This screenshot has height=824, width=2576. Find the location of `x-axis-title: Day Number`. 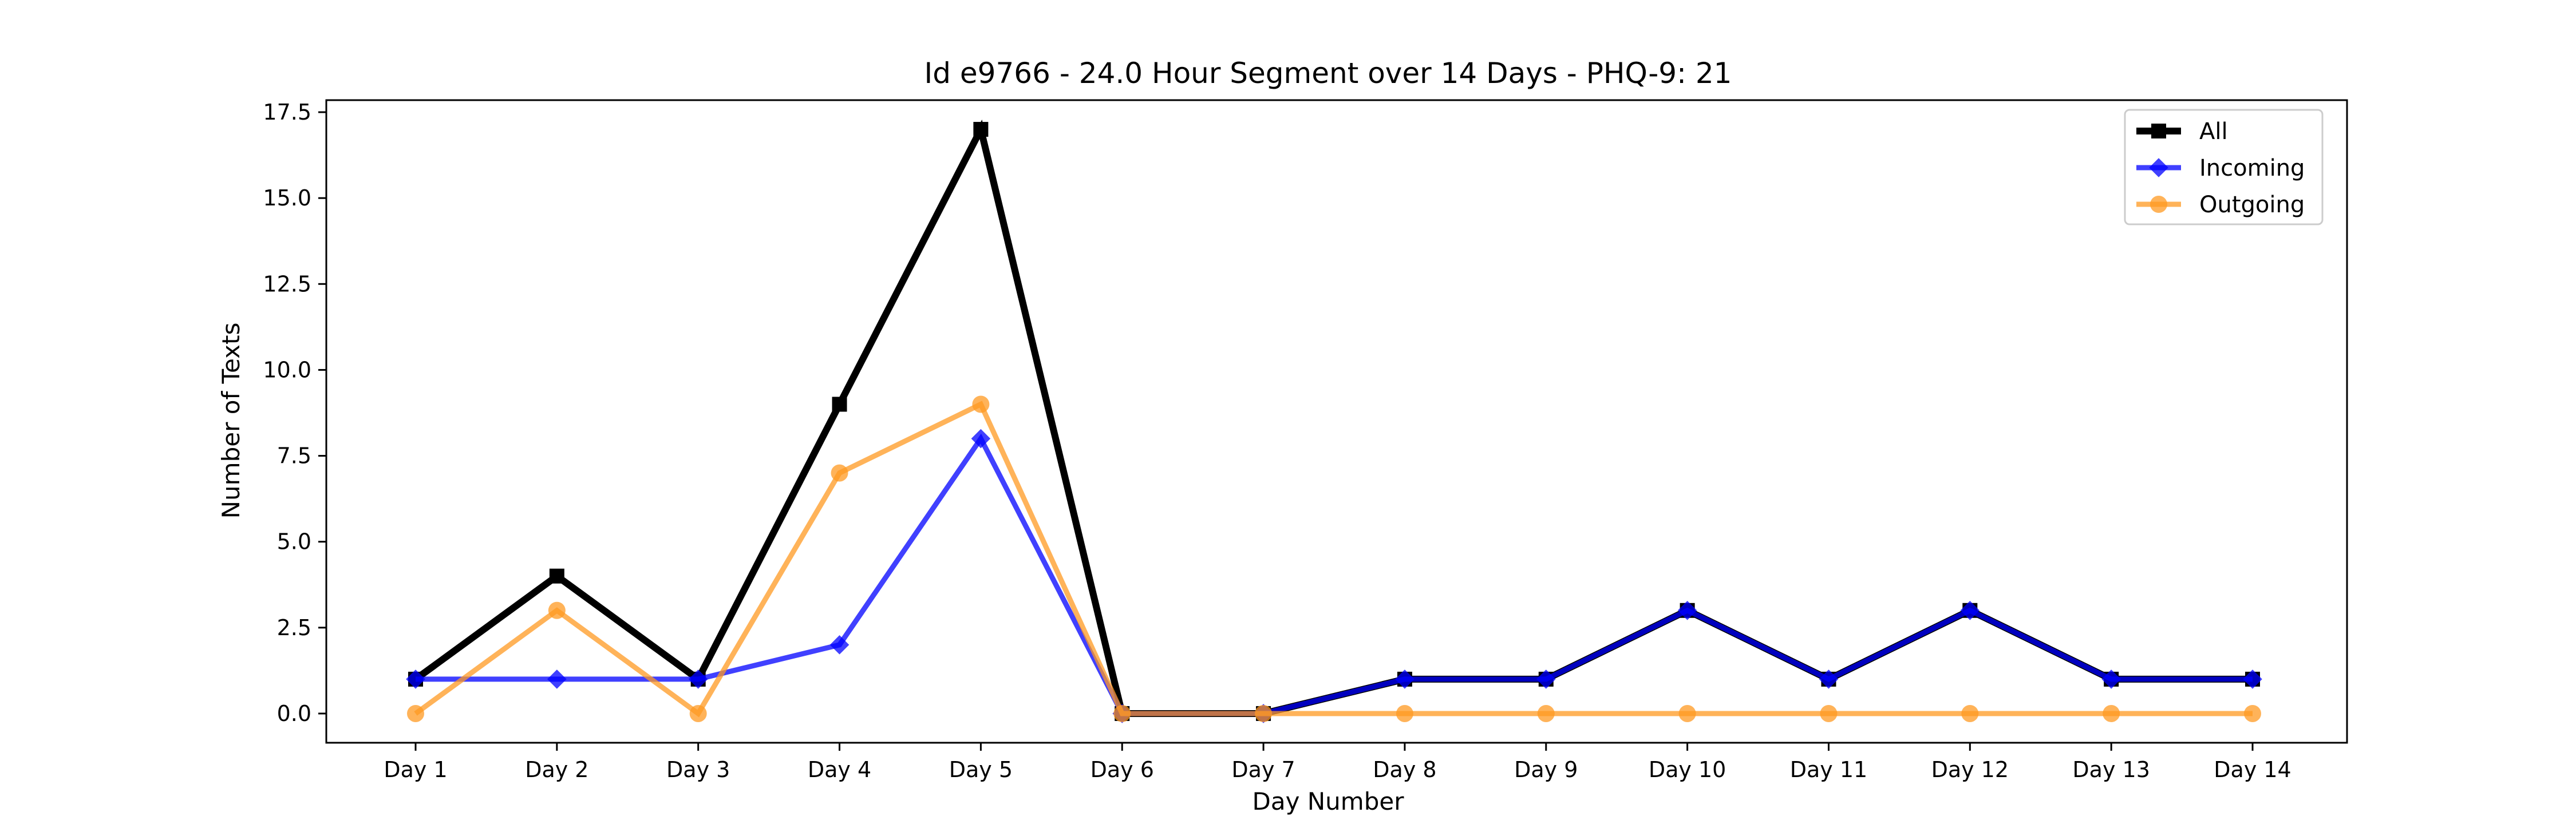

x-axis-title: Day Number is located at coordinates (1328, 801).